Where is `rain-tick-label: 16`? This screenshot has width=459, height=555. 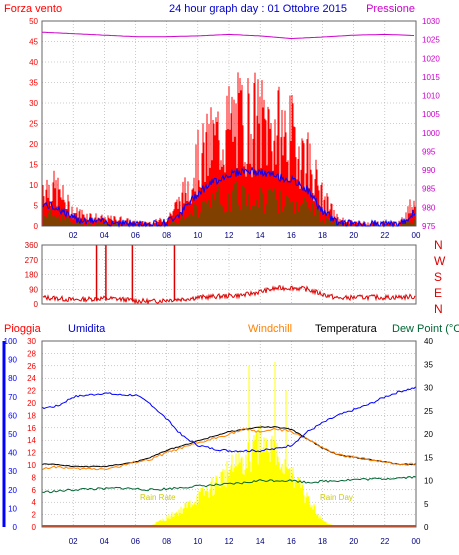 rain-tick-label: 16 is located at coordinates (31, 428).